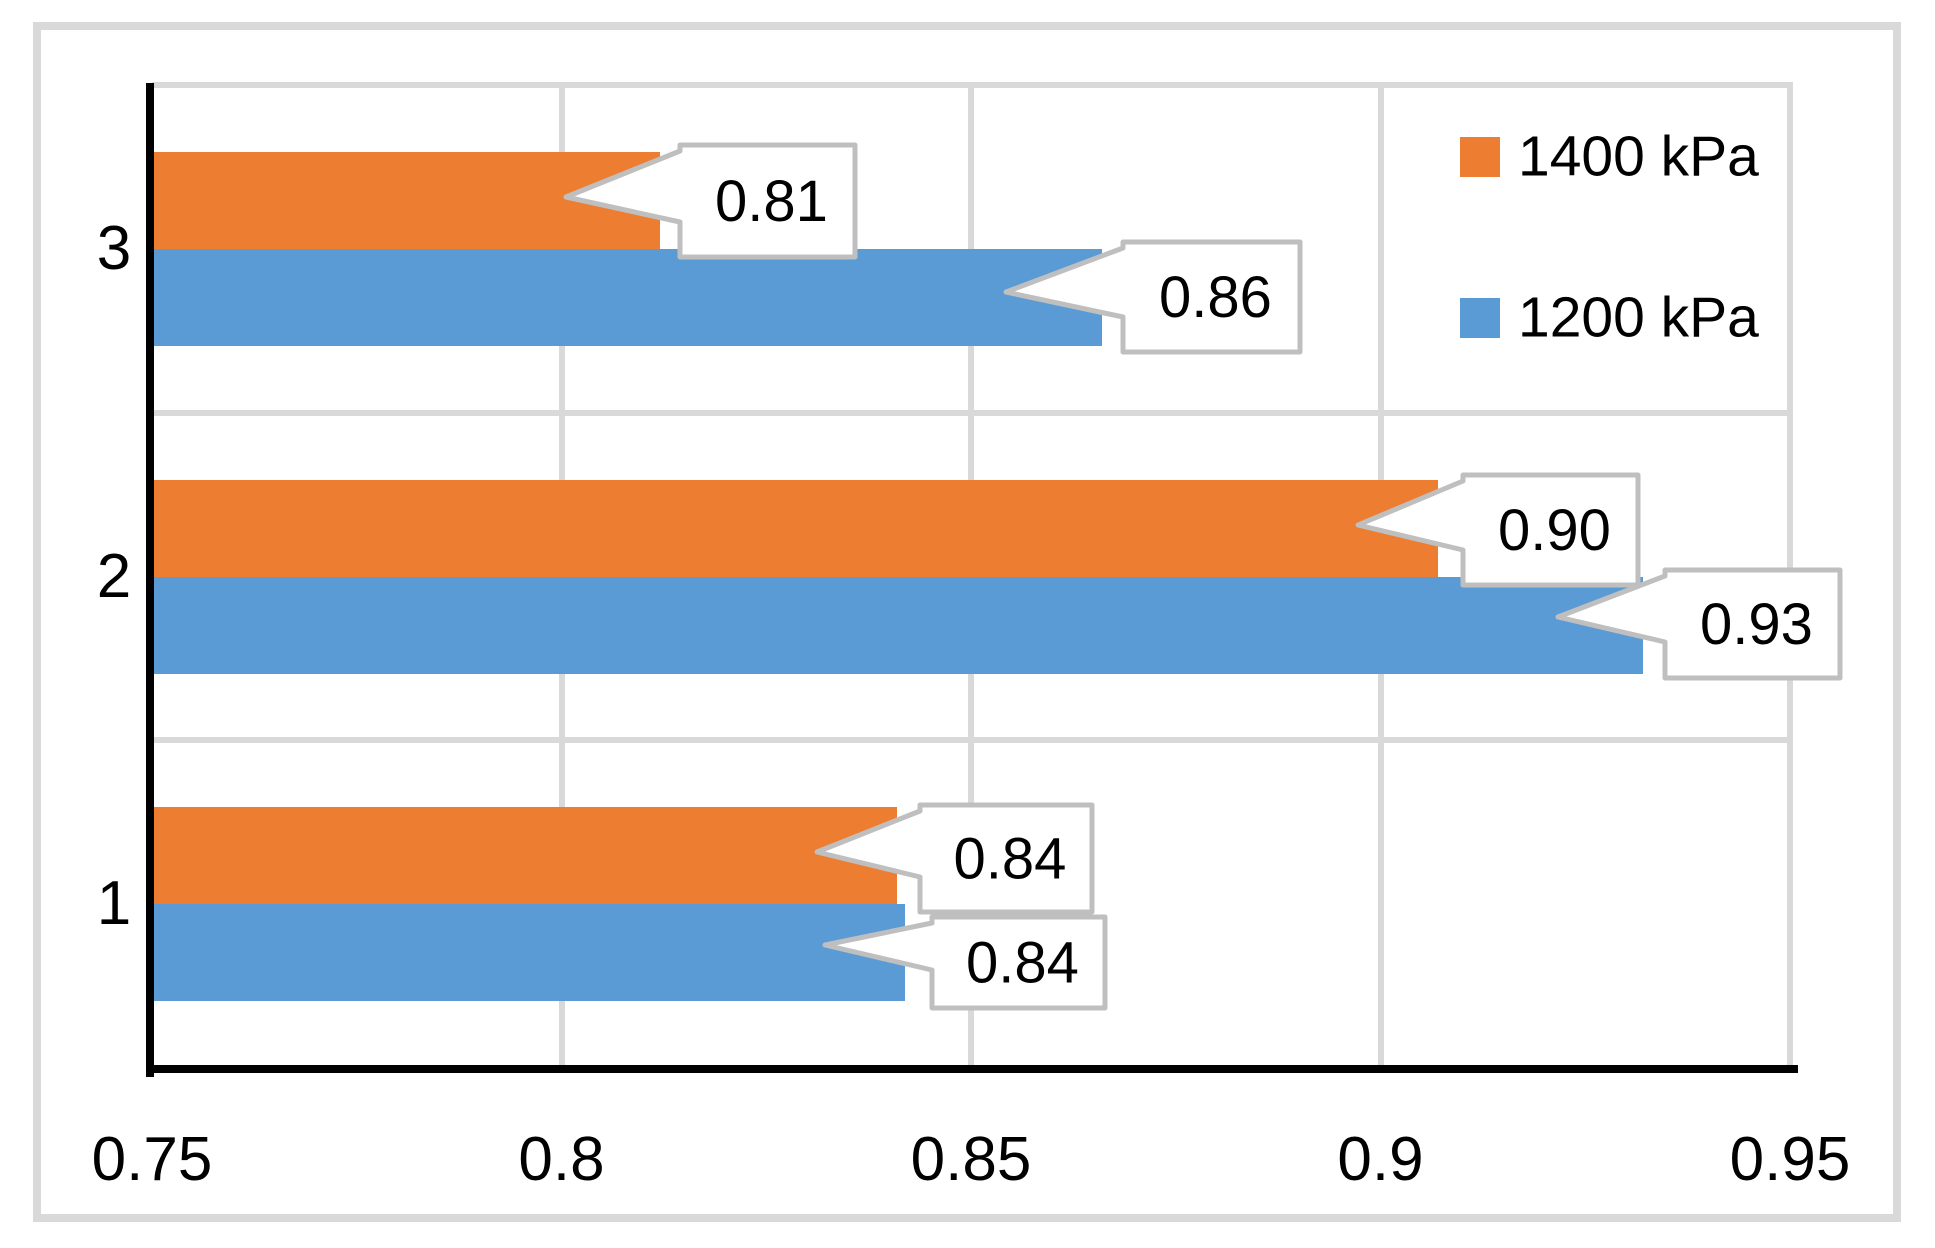 The width and height of the screenshot is (1935, 1248). I want to click on legend-label-1200kPa: 1200 kPa, so click(1638, 317).